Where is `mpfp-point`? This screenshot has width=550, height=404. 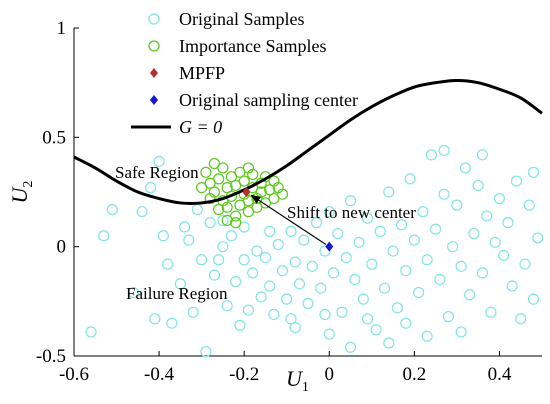
mpfp-point is located at coordinates (246, 192).